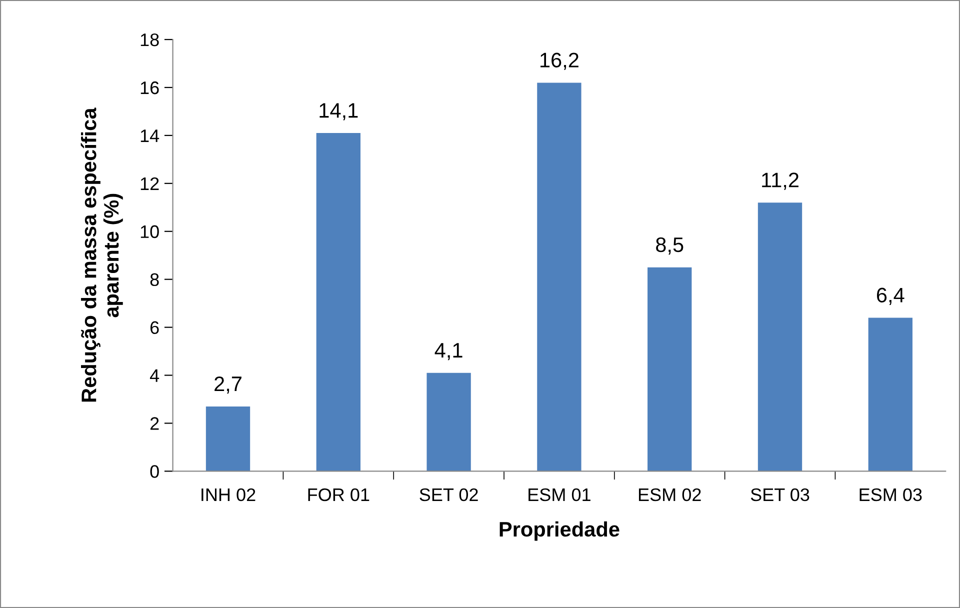 The image size is (960, 608). I want to click on y-tick-label: 0, so click(154, 471).